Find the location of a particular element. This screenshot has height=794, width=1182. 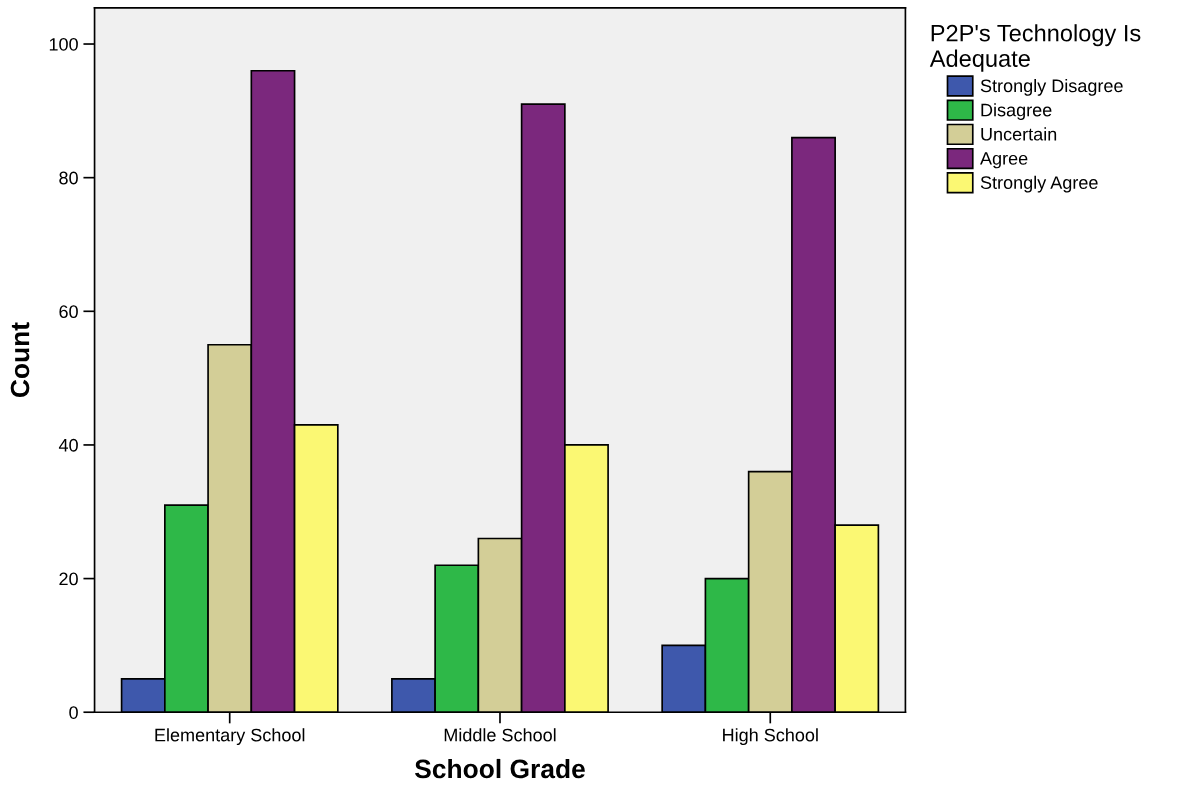

legend-label: Uncertain is located at coordinates (1019, 134).